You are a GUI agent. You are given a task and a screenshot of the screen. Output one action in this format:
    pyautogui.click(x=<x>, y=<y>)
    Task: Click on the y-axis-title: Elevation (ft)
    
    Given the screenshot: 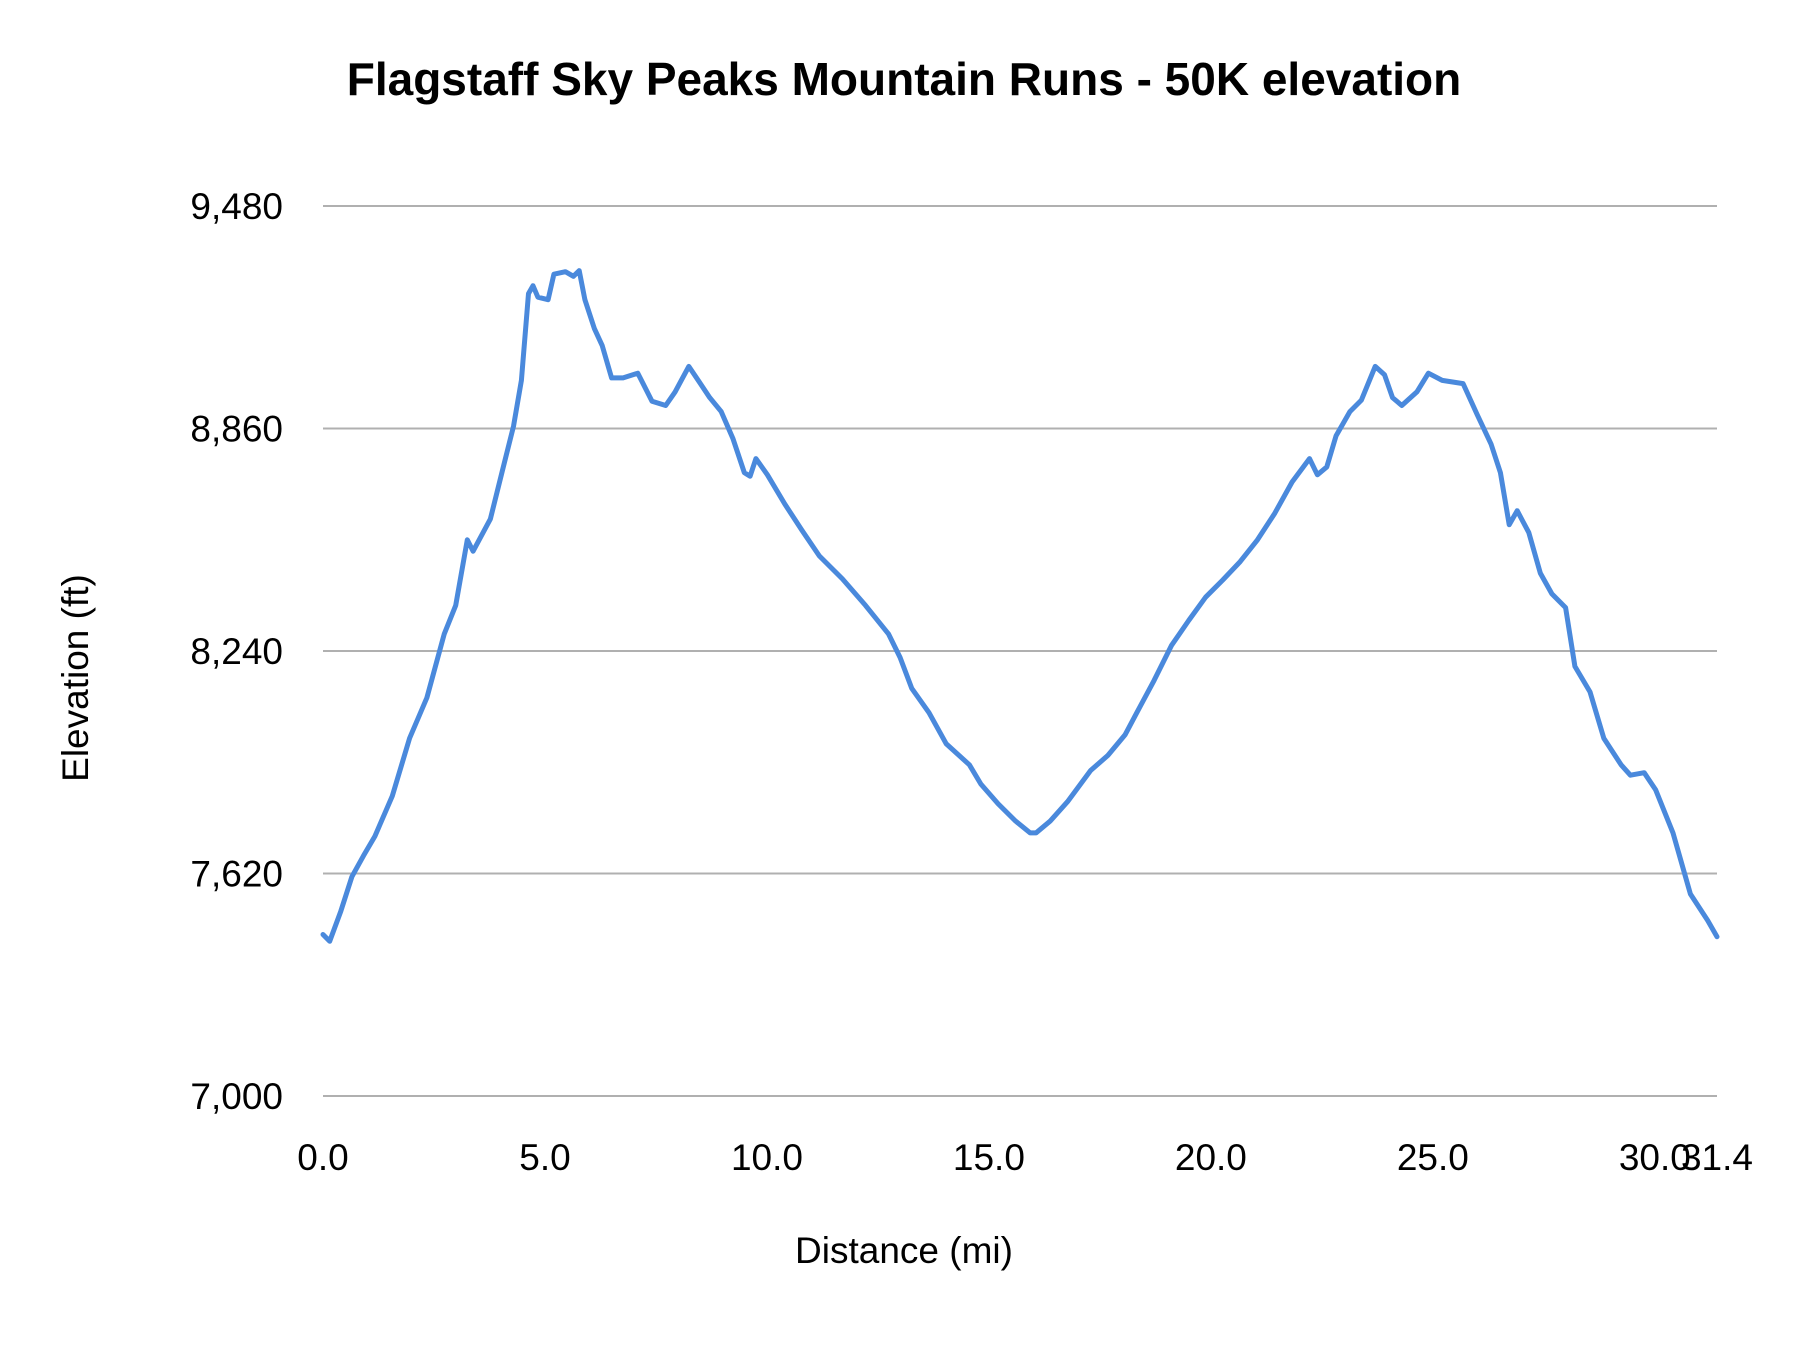 What is the action you would take?
    pyautogui.click(x=75, y=678)
    